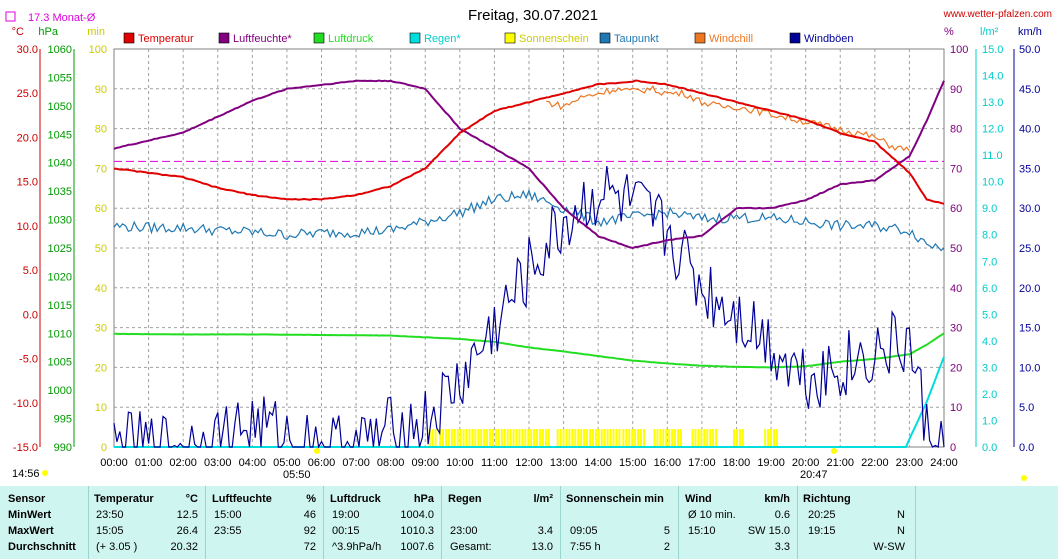  I want to click on table-row-label: MinWert, so click(30, 515).